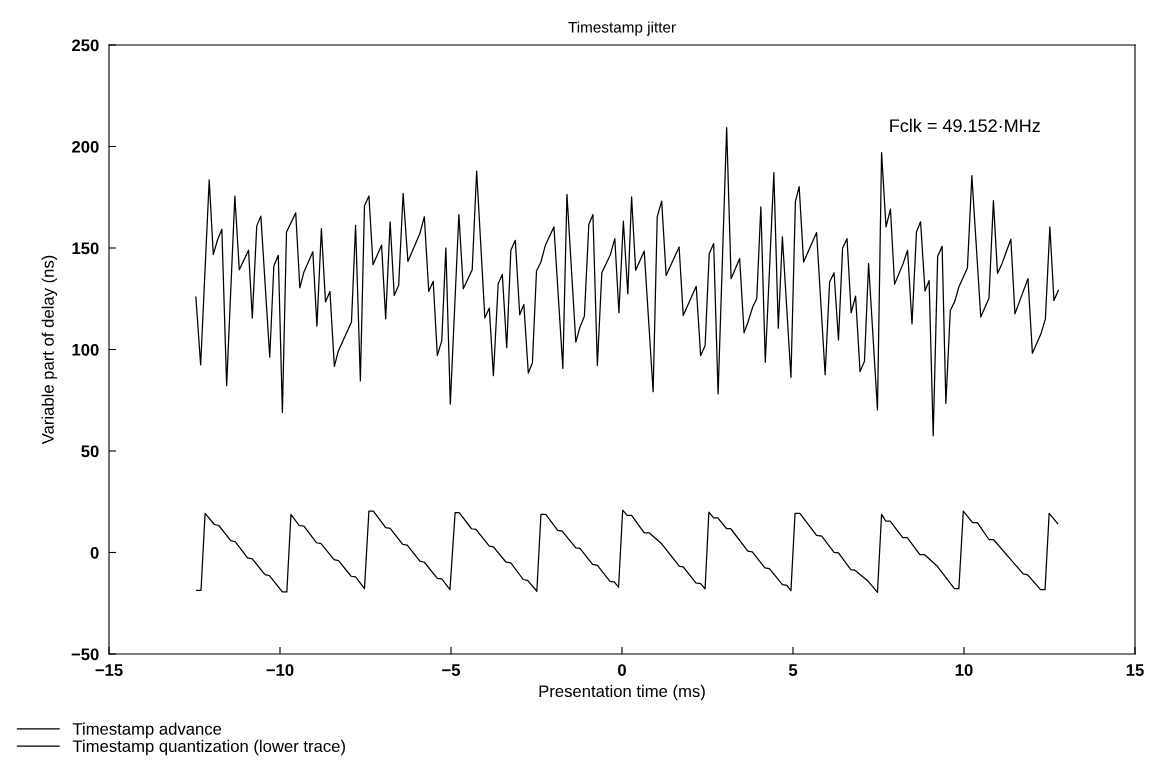  Describe the element at coordinates (109, 670) in the screenshot. I see `x-tick-label: −15` at that location.